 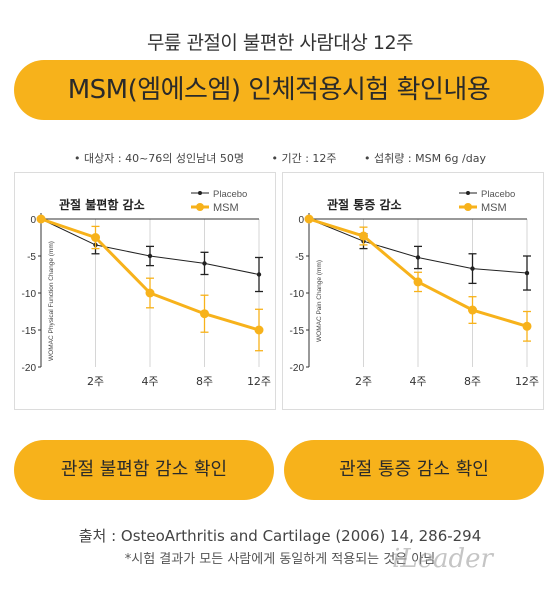 What do you see at coordinates (102, 204) in the screenshot?
I see `chart-title: 관절 불편함 감소` at bounding box center [102, 204].